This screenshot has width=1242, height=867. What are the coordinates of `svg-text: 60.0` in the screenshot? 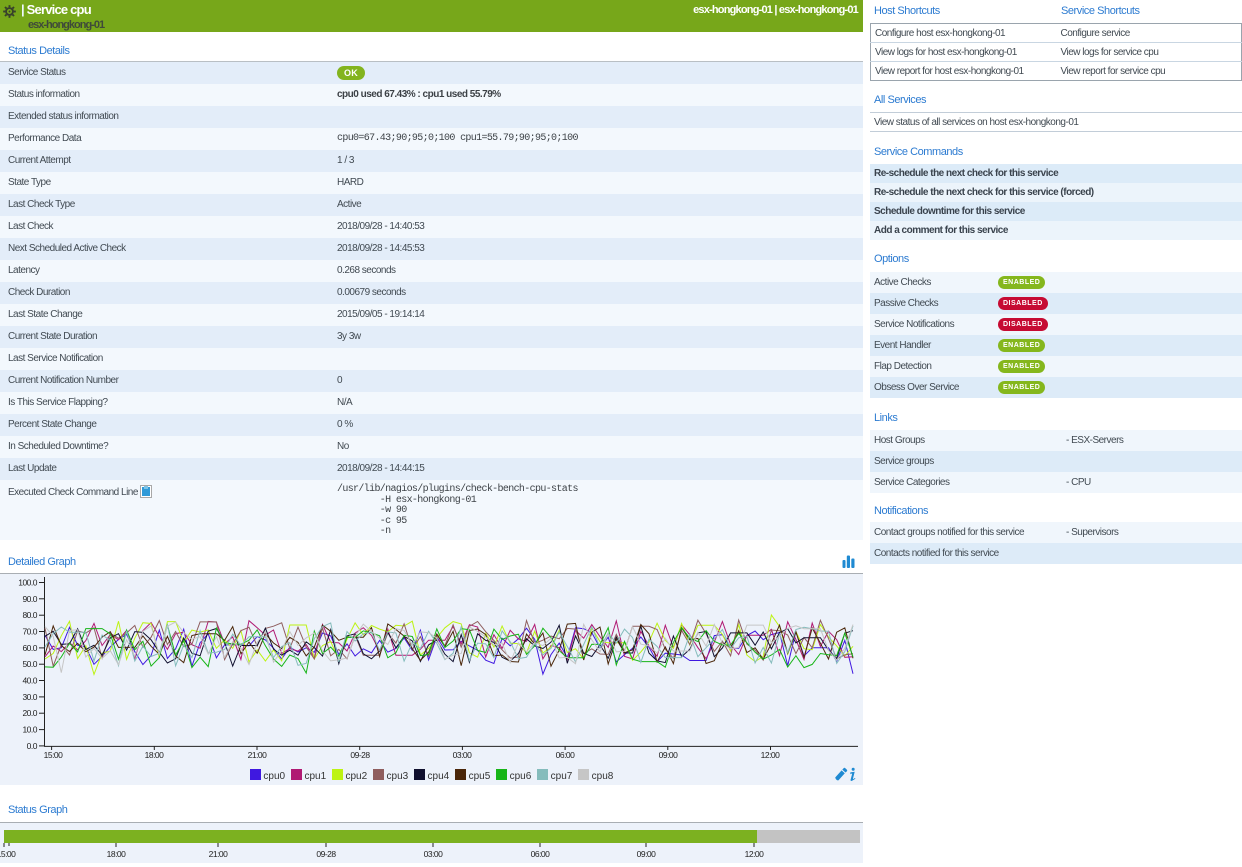 It's located at (29, 647).